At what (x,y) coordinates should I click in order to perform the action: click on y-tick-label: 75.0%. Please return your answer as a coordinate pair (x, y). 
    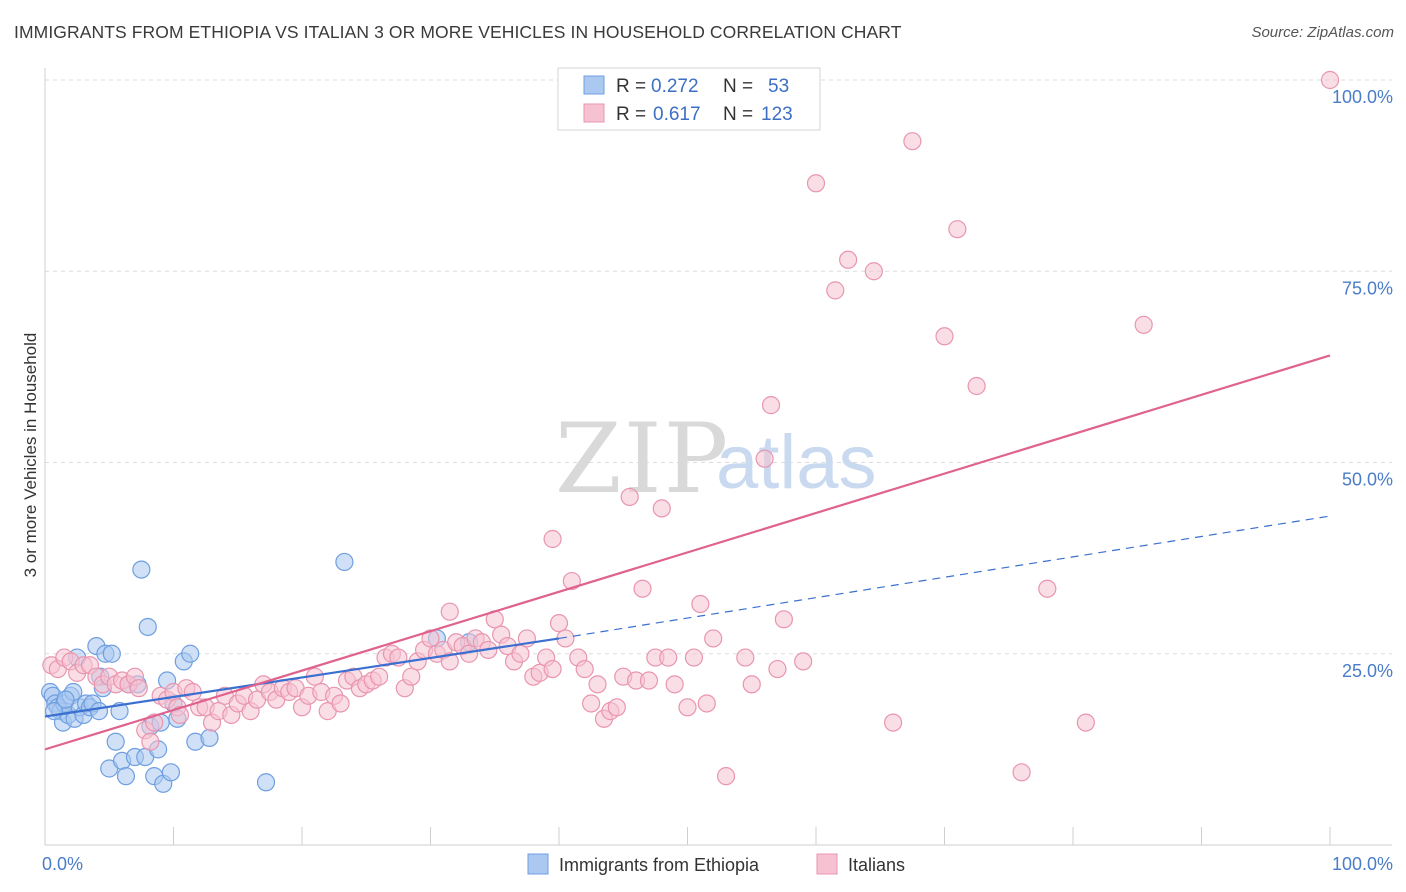
    Looking at the image, I should click on (1367, 288).